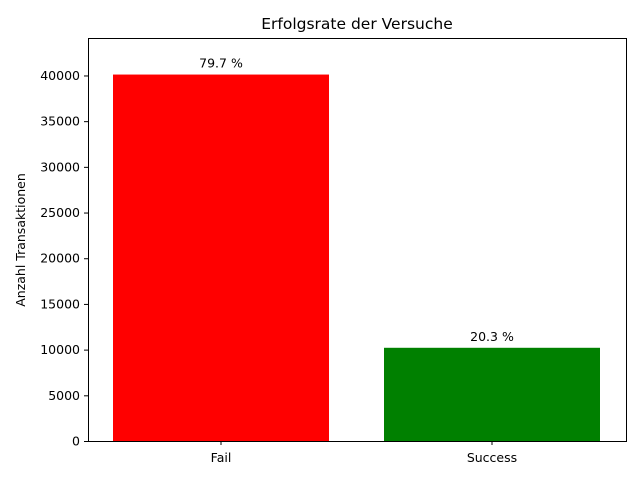 The height and width of the screenshot is (480, 640). What do you see at coordinates (492, 457) in the screenshot?
I see `x-tick-label: Success` at bounding box center [492, 457].